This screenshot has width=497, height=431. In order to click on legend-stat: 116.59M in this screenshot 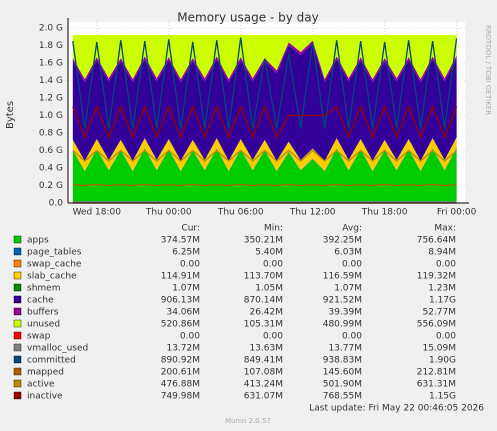, I will do `click(342, 277)`.